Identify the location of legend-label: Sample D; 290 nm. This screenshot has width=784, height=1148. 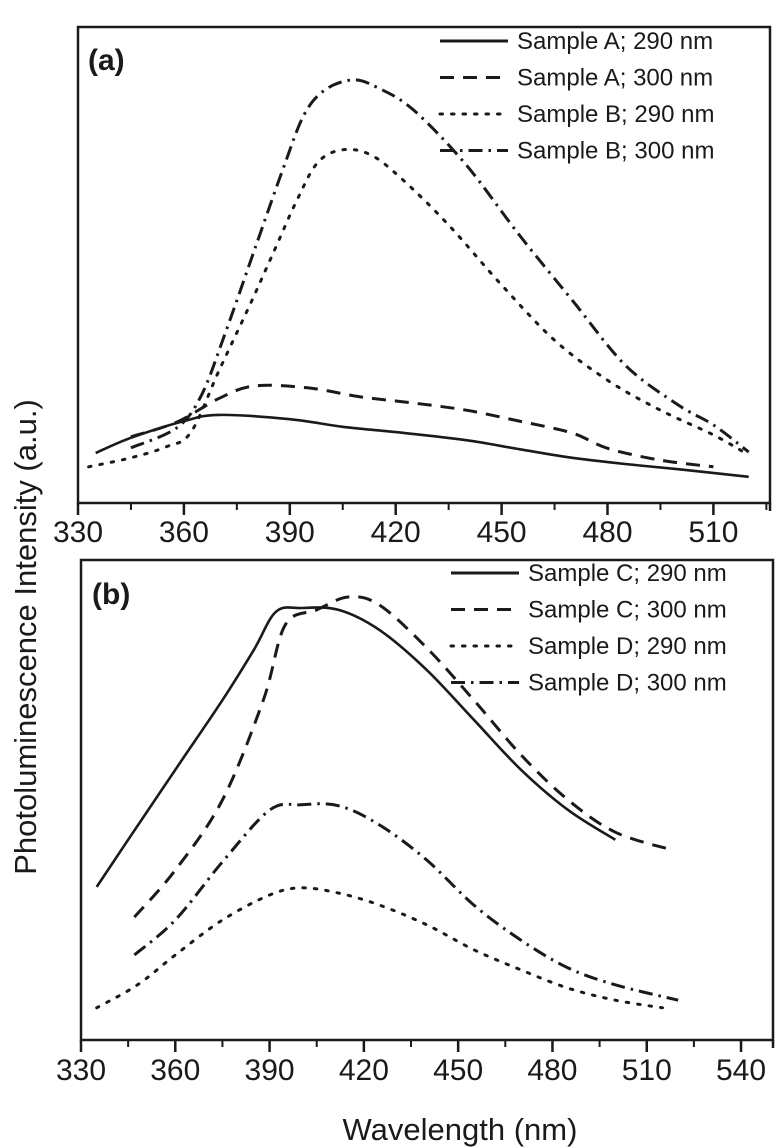
(627, 646).